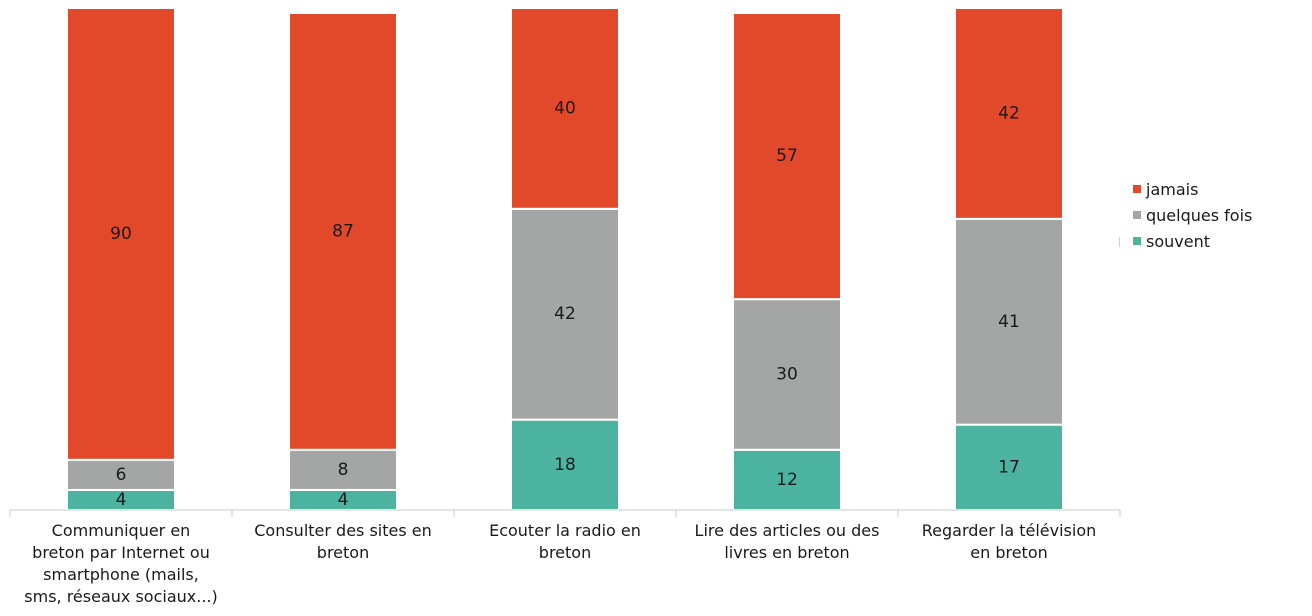  What do you see at coordinates (343, 541) in the screenshot?
I see `category-label: Consulter des sites en breton` at bounding box center [343, 541].